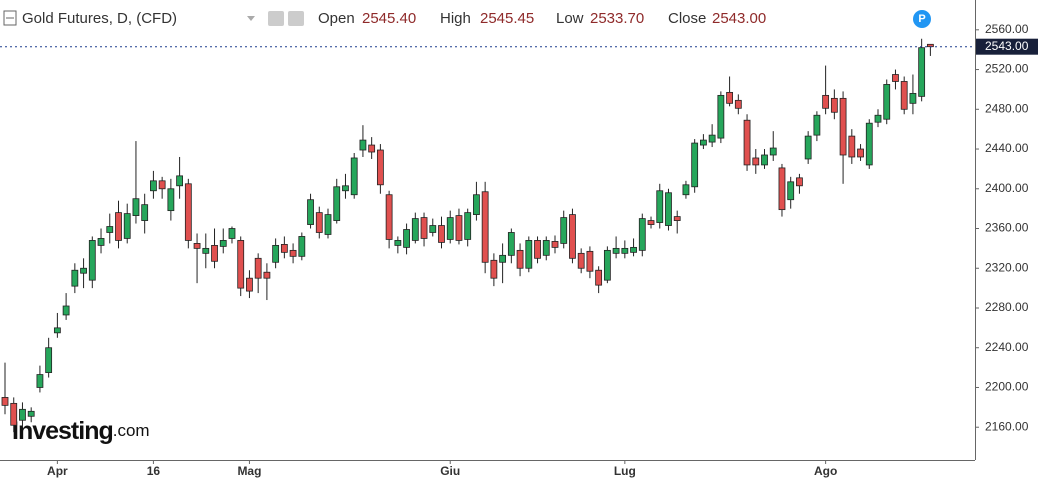 This screenshot has height=480, width=1043. What do you see at coordinates (1007, 347) in the screenshot?
I see `y-tick-label: 2240.00` at bounding box center [1007, 347].